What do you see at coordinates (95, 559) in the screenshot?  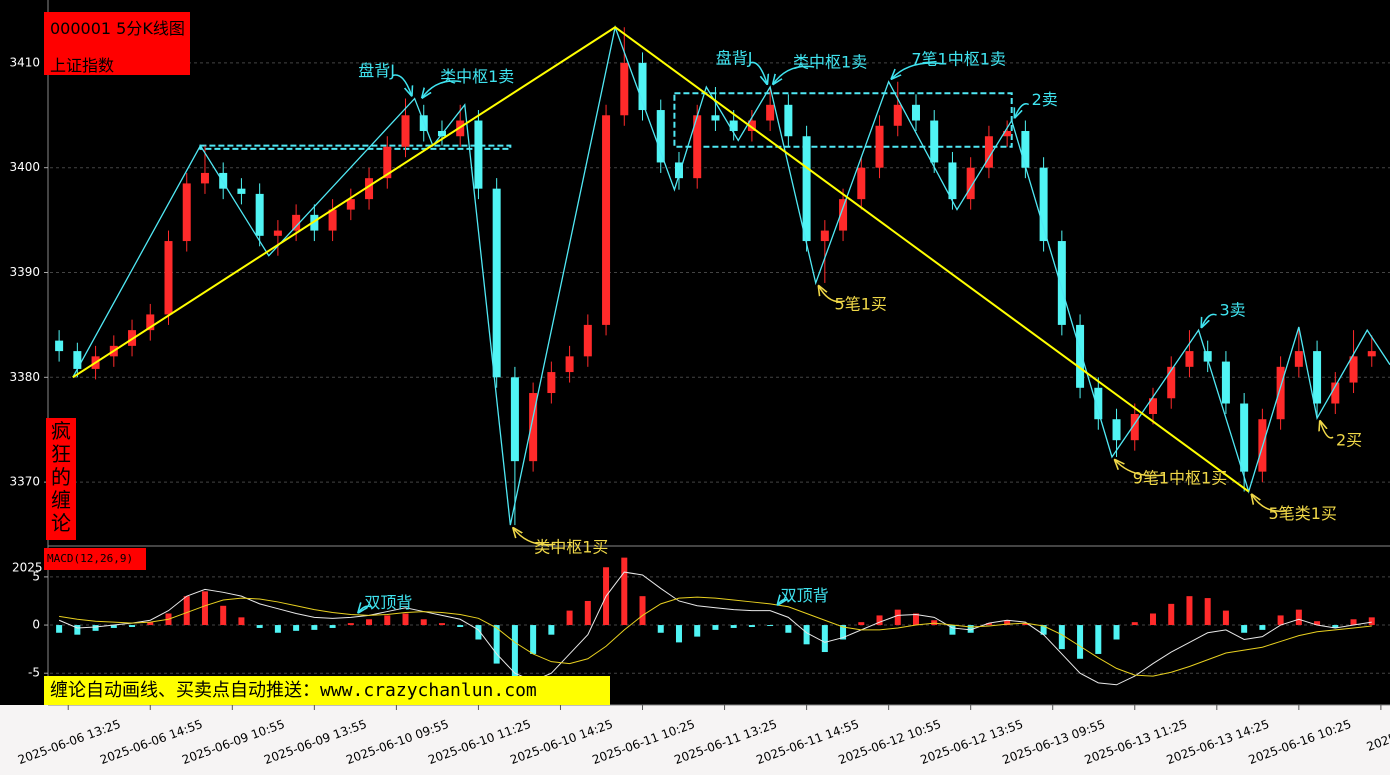 I see `macd-title: MACD(12,26,9)` at bounding box center [95, 559].